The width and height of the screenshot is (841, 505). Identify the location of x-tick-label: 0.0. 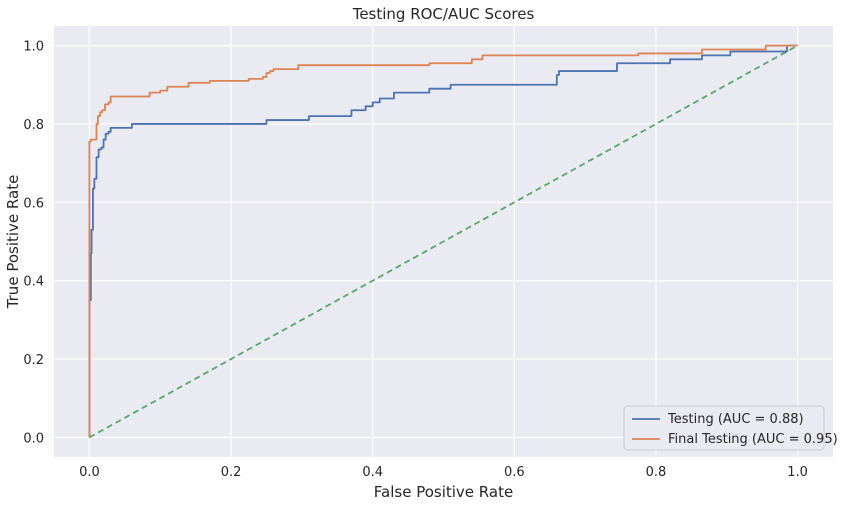
(89, 472).